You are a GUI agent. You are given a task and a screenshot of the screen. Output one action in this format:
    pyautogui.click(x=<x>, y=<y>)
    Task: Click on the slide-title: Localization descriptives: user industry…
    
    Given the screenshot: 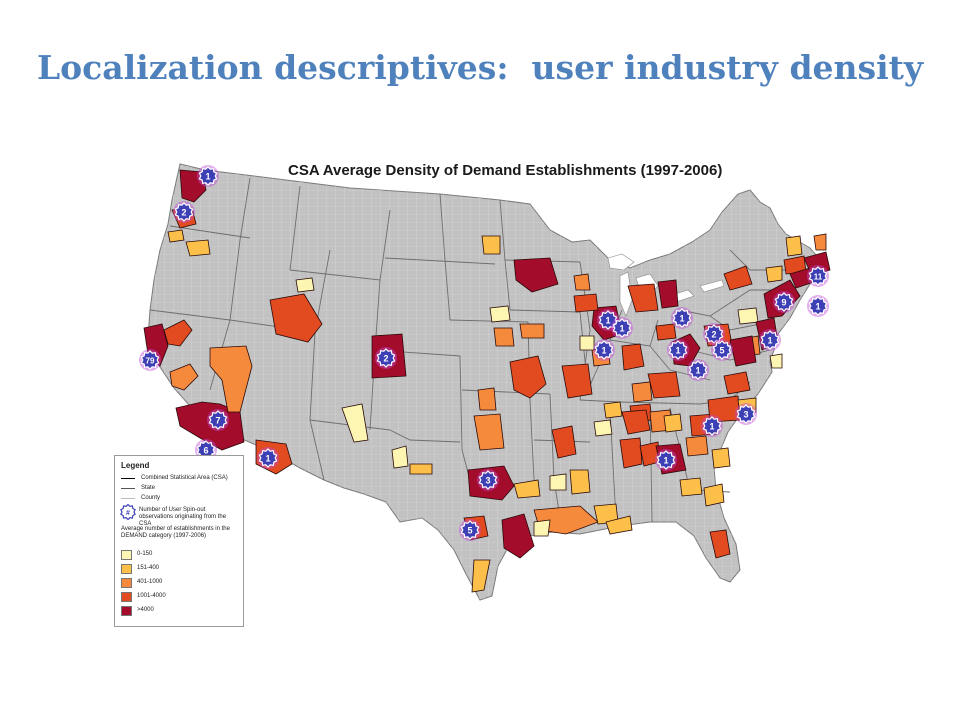 What is the action you would take?
    pyautogui.click(x=480, y=67)
    